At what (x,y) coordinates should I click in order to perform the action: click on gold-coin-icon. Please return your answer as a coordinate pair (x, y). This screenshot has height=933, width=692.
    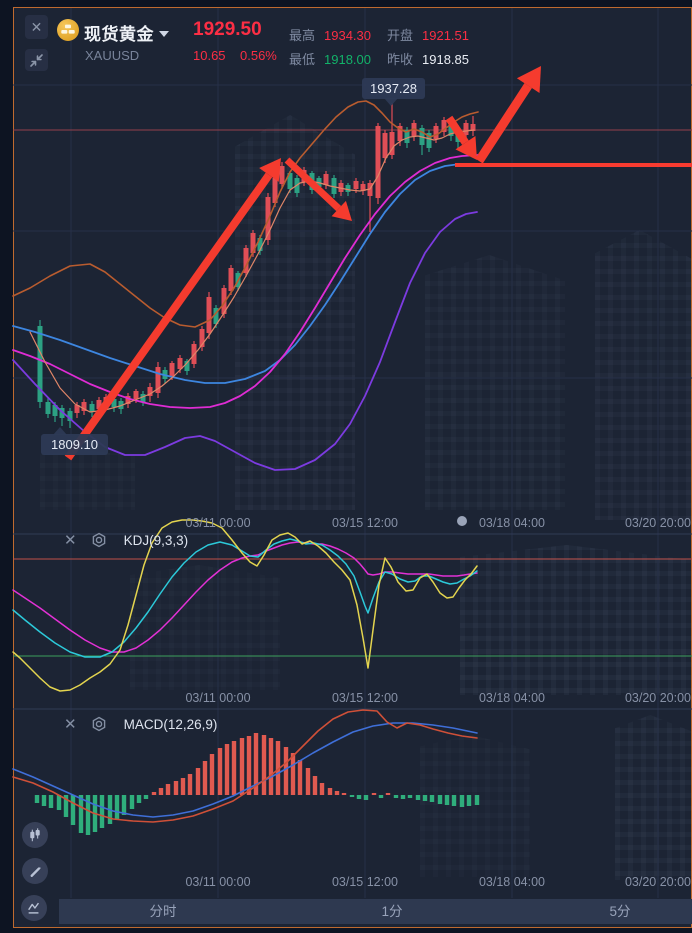
    Looking at the image, I should click on (68, 30).